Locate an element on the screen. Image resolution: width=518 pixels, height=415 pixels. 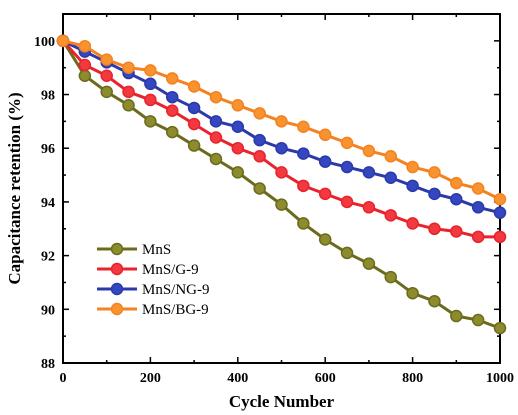
legend-item: MnS/G-9 is located at coordinates (148, 270).